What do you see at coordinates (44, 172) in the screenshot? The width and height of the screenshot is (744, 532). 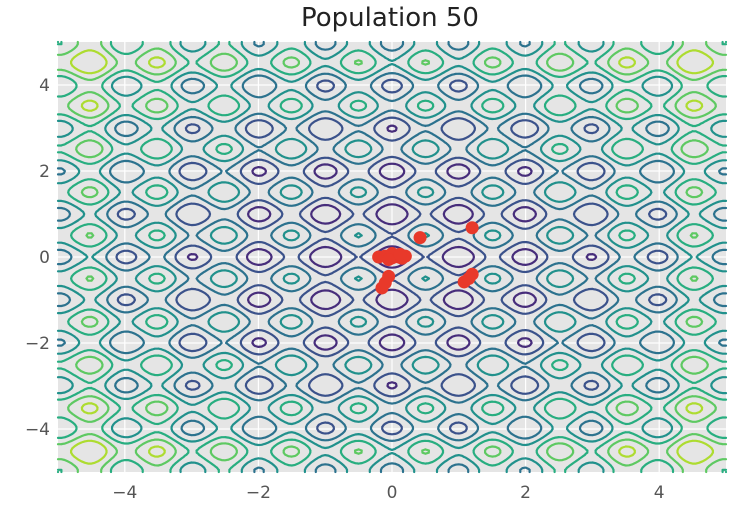 I see `y-tick-label: 2` at bounding box center [44, 172].